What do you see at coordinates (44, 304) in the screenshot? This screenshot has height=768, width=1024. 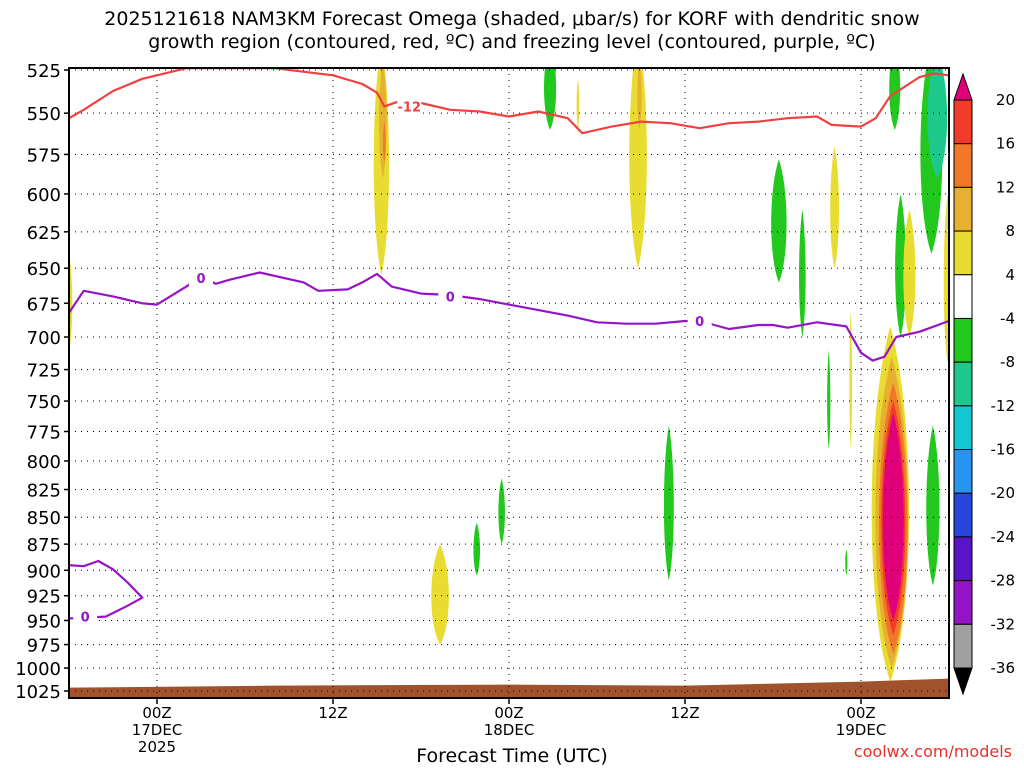 I see `y-tick-label: 675` at bounding box center [44, 304].